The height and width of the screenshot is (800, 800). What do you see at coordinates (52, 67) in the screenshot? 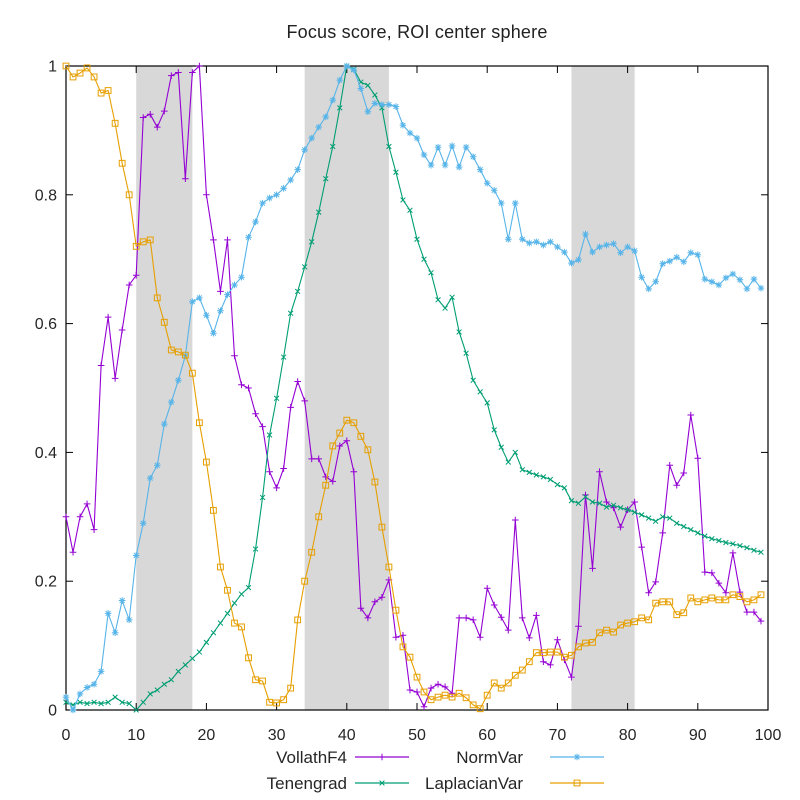
I see `y-tick-label: 1` at bounding box center [52, 67].